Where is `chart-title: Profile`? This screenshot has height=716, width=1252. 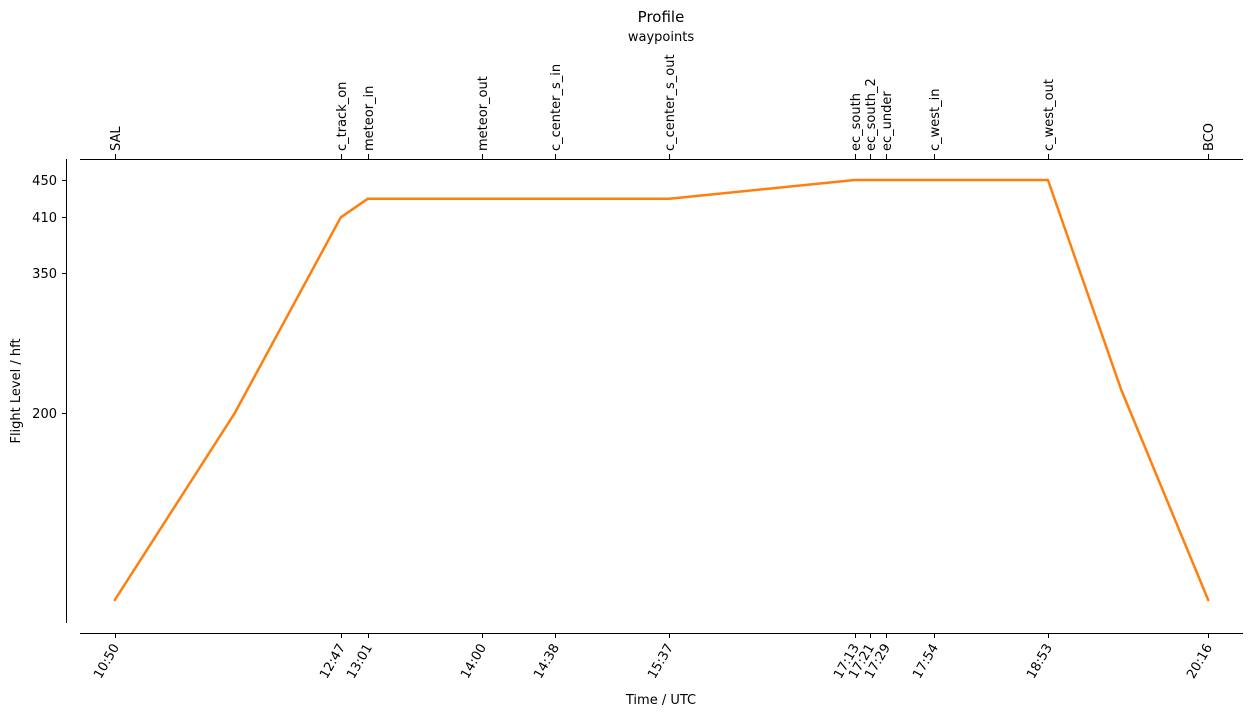
chart-title: Profile is located at coordinates (661, 17).